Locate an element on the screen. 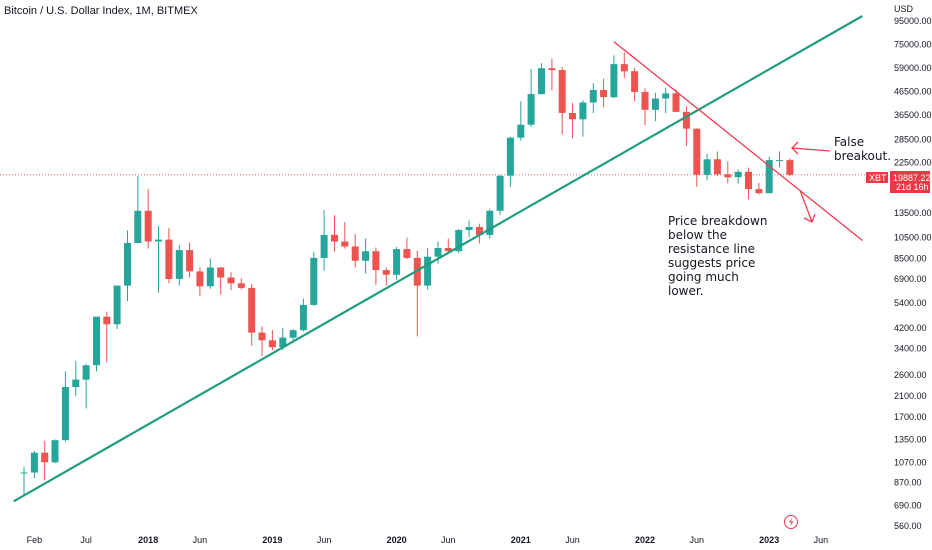  price-badge: XBT 19887.22 21d 16h is located at coordinates (898, 182).